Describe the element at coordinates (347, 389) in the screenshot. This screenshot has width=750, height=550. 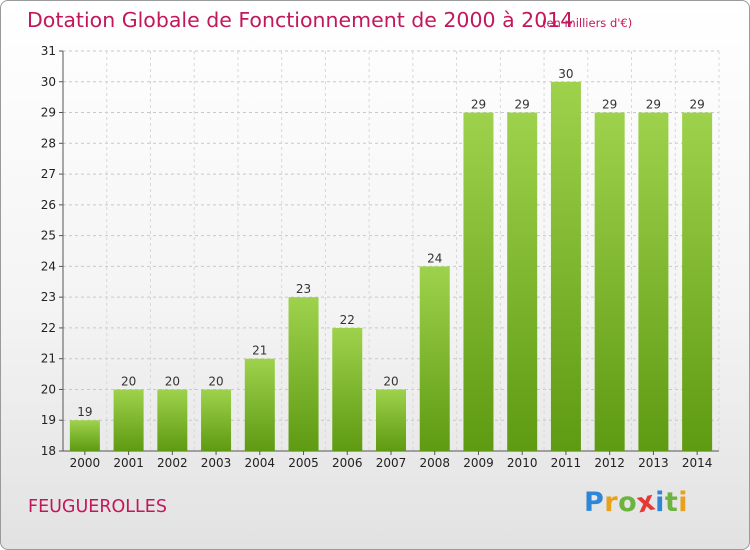
I see `bar-2006` at that location.